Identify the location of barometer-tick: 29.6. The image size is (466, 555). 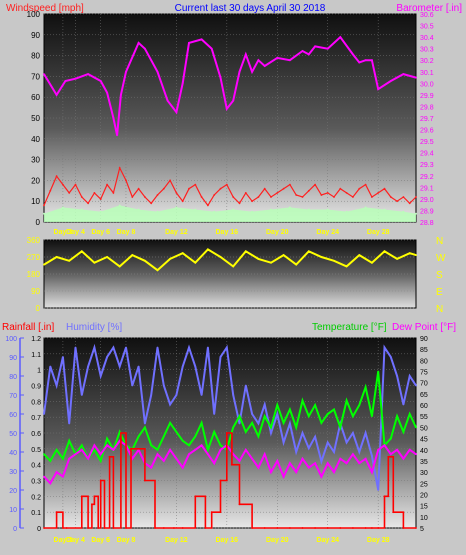
(427, 131).